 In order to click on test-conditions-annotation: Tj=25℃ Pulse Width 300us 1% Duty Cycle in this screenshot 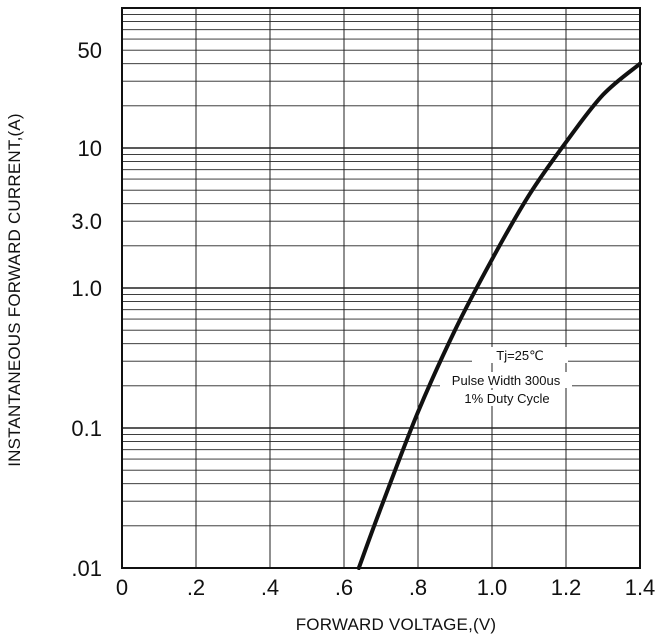, I will do `click(506, 376)`.